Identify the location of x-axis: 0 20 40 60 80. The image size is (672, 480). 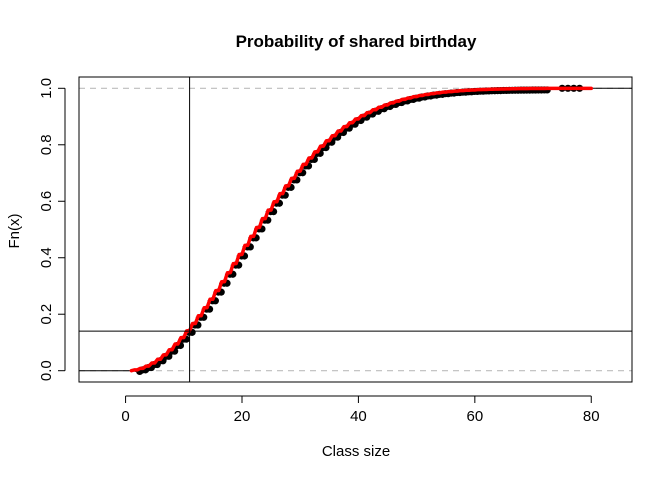
(360, 410).